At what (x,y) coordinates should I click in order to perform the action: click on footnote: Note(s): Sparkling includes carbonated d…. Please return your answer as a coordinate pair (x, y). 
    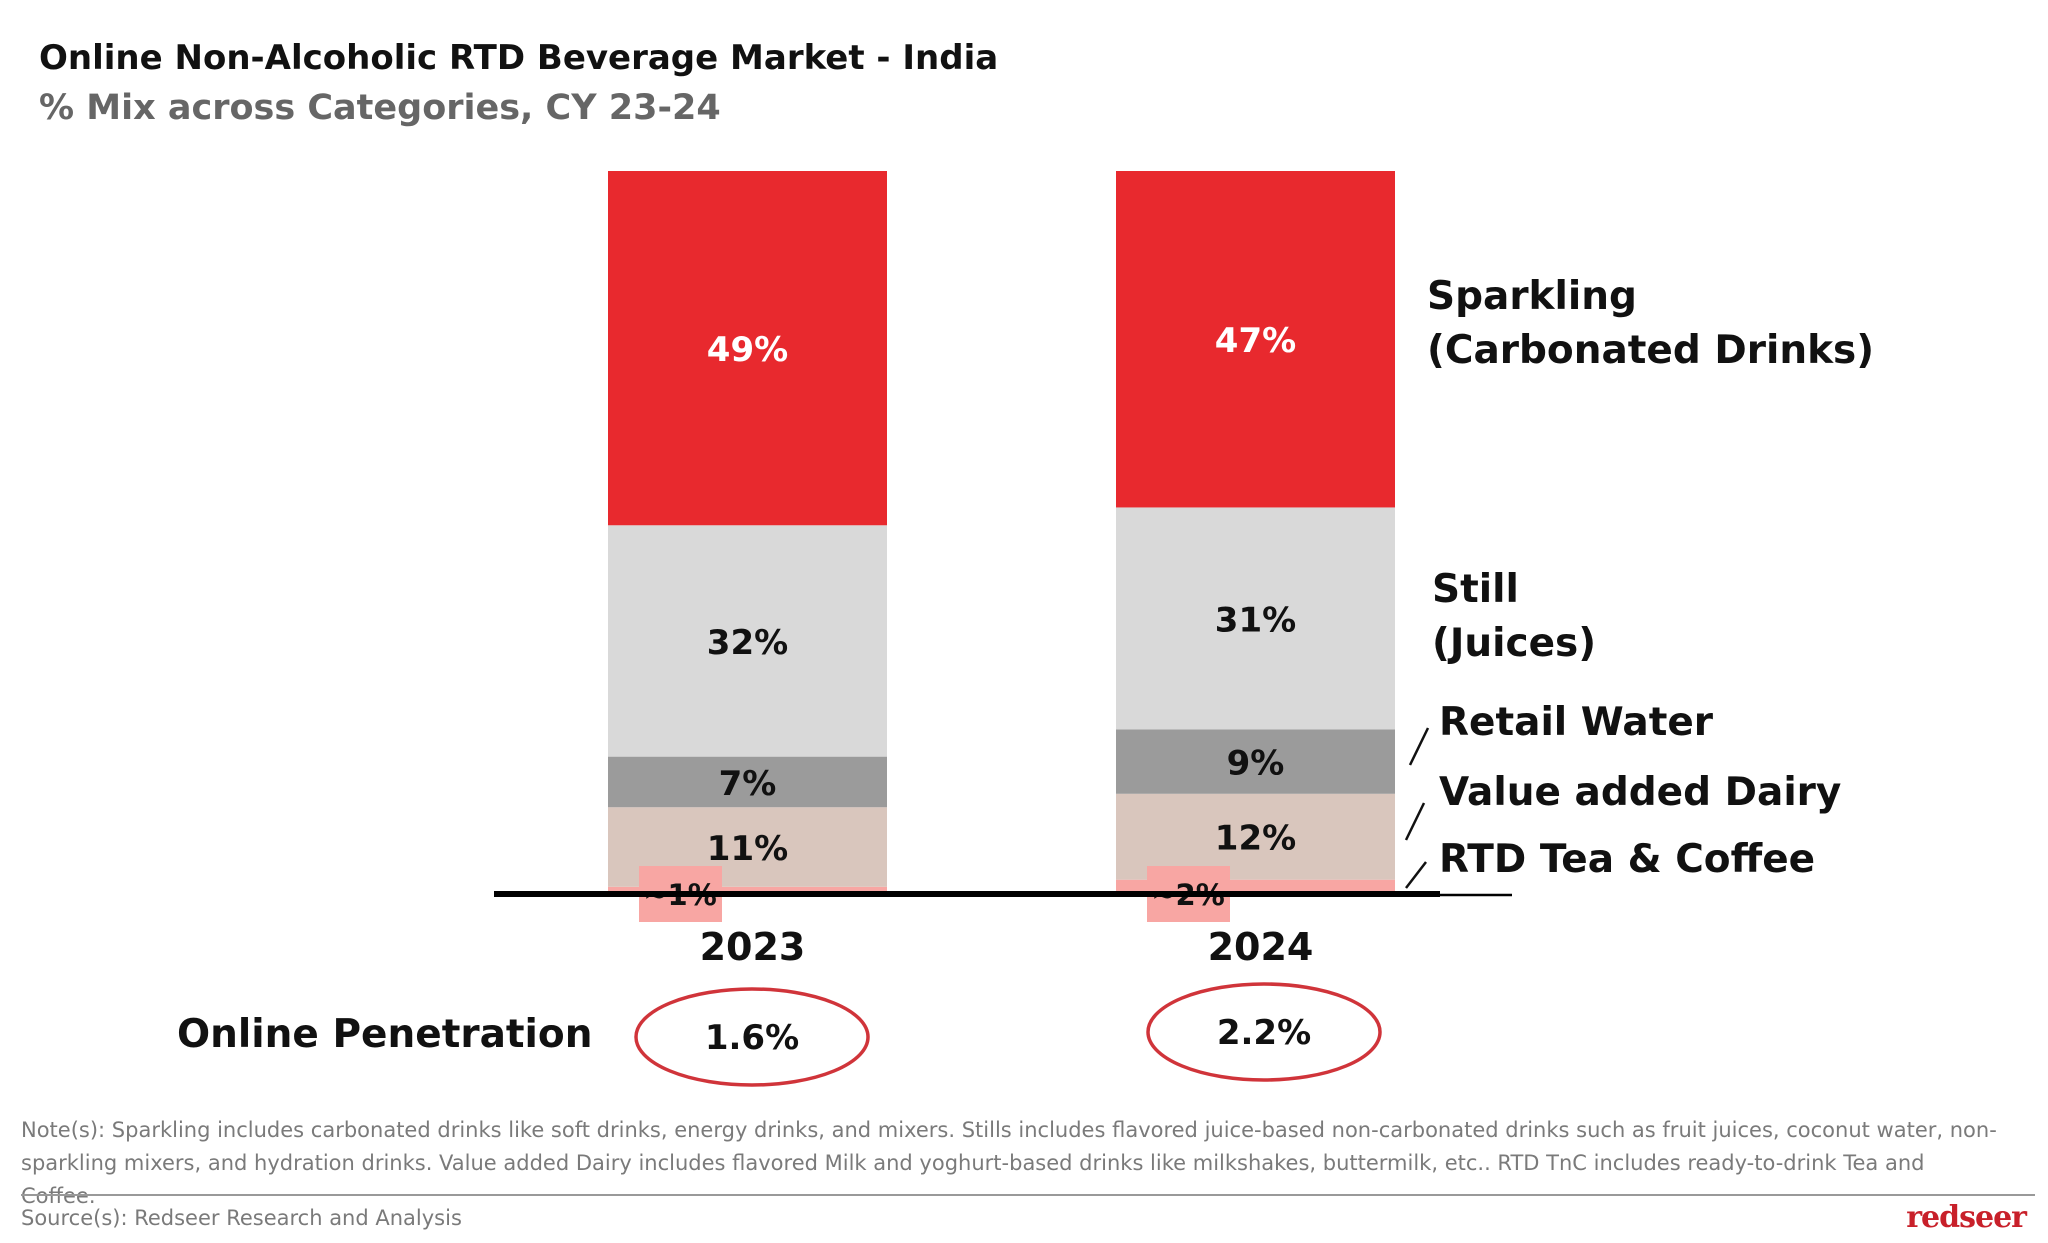
    Looking at the image, I should click on (1009, 1163).